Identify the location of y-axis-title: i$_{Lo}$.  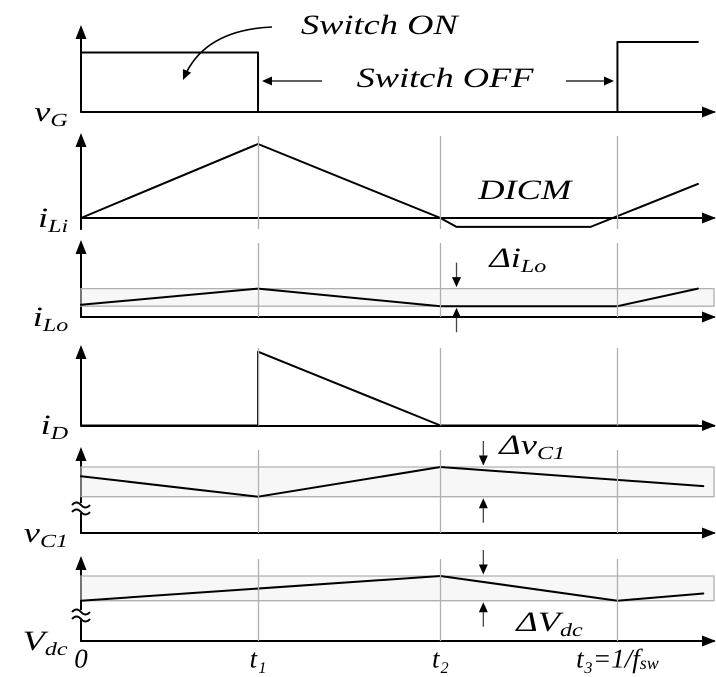
(50, 318).